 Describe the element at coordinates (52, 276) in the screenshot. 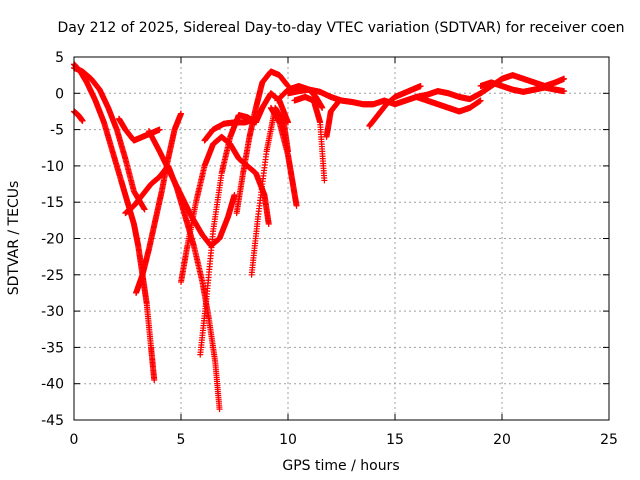

I see `y-tick-label: -25` at that location.